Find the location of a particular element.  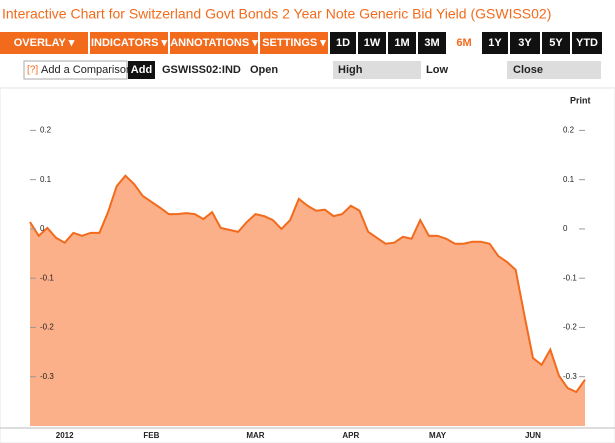

comparison-input is located at coordinates (75, 70).